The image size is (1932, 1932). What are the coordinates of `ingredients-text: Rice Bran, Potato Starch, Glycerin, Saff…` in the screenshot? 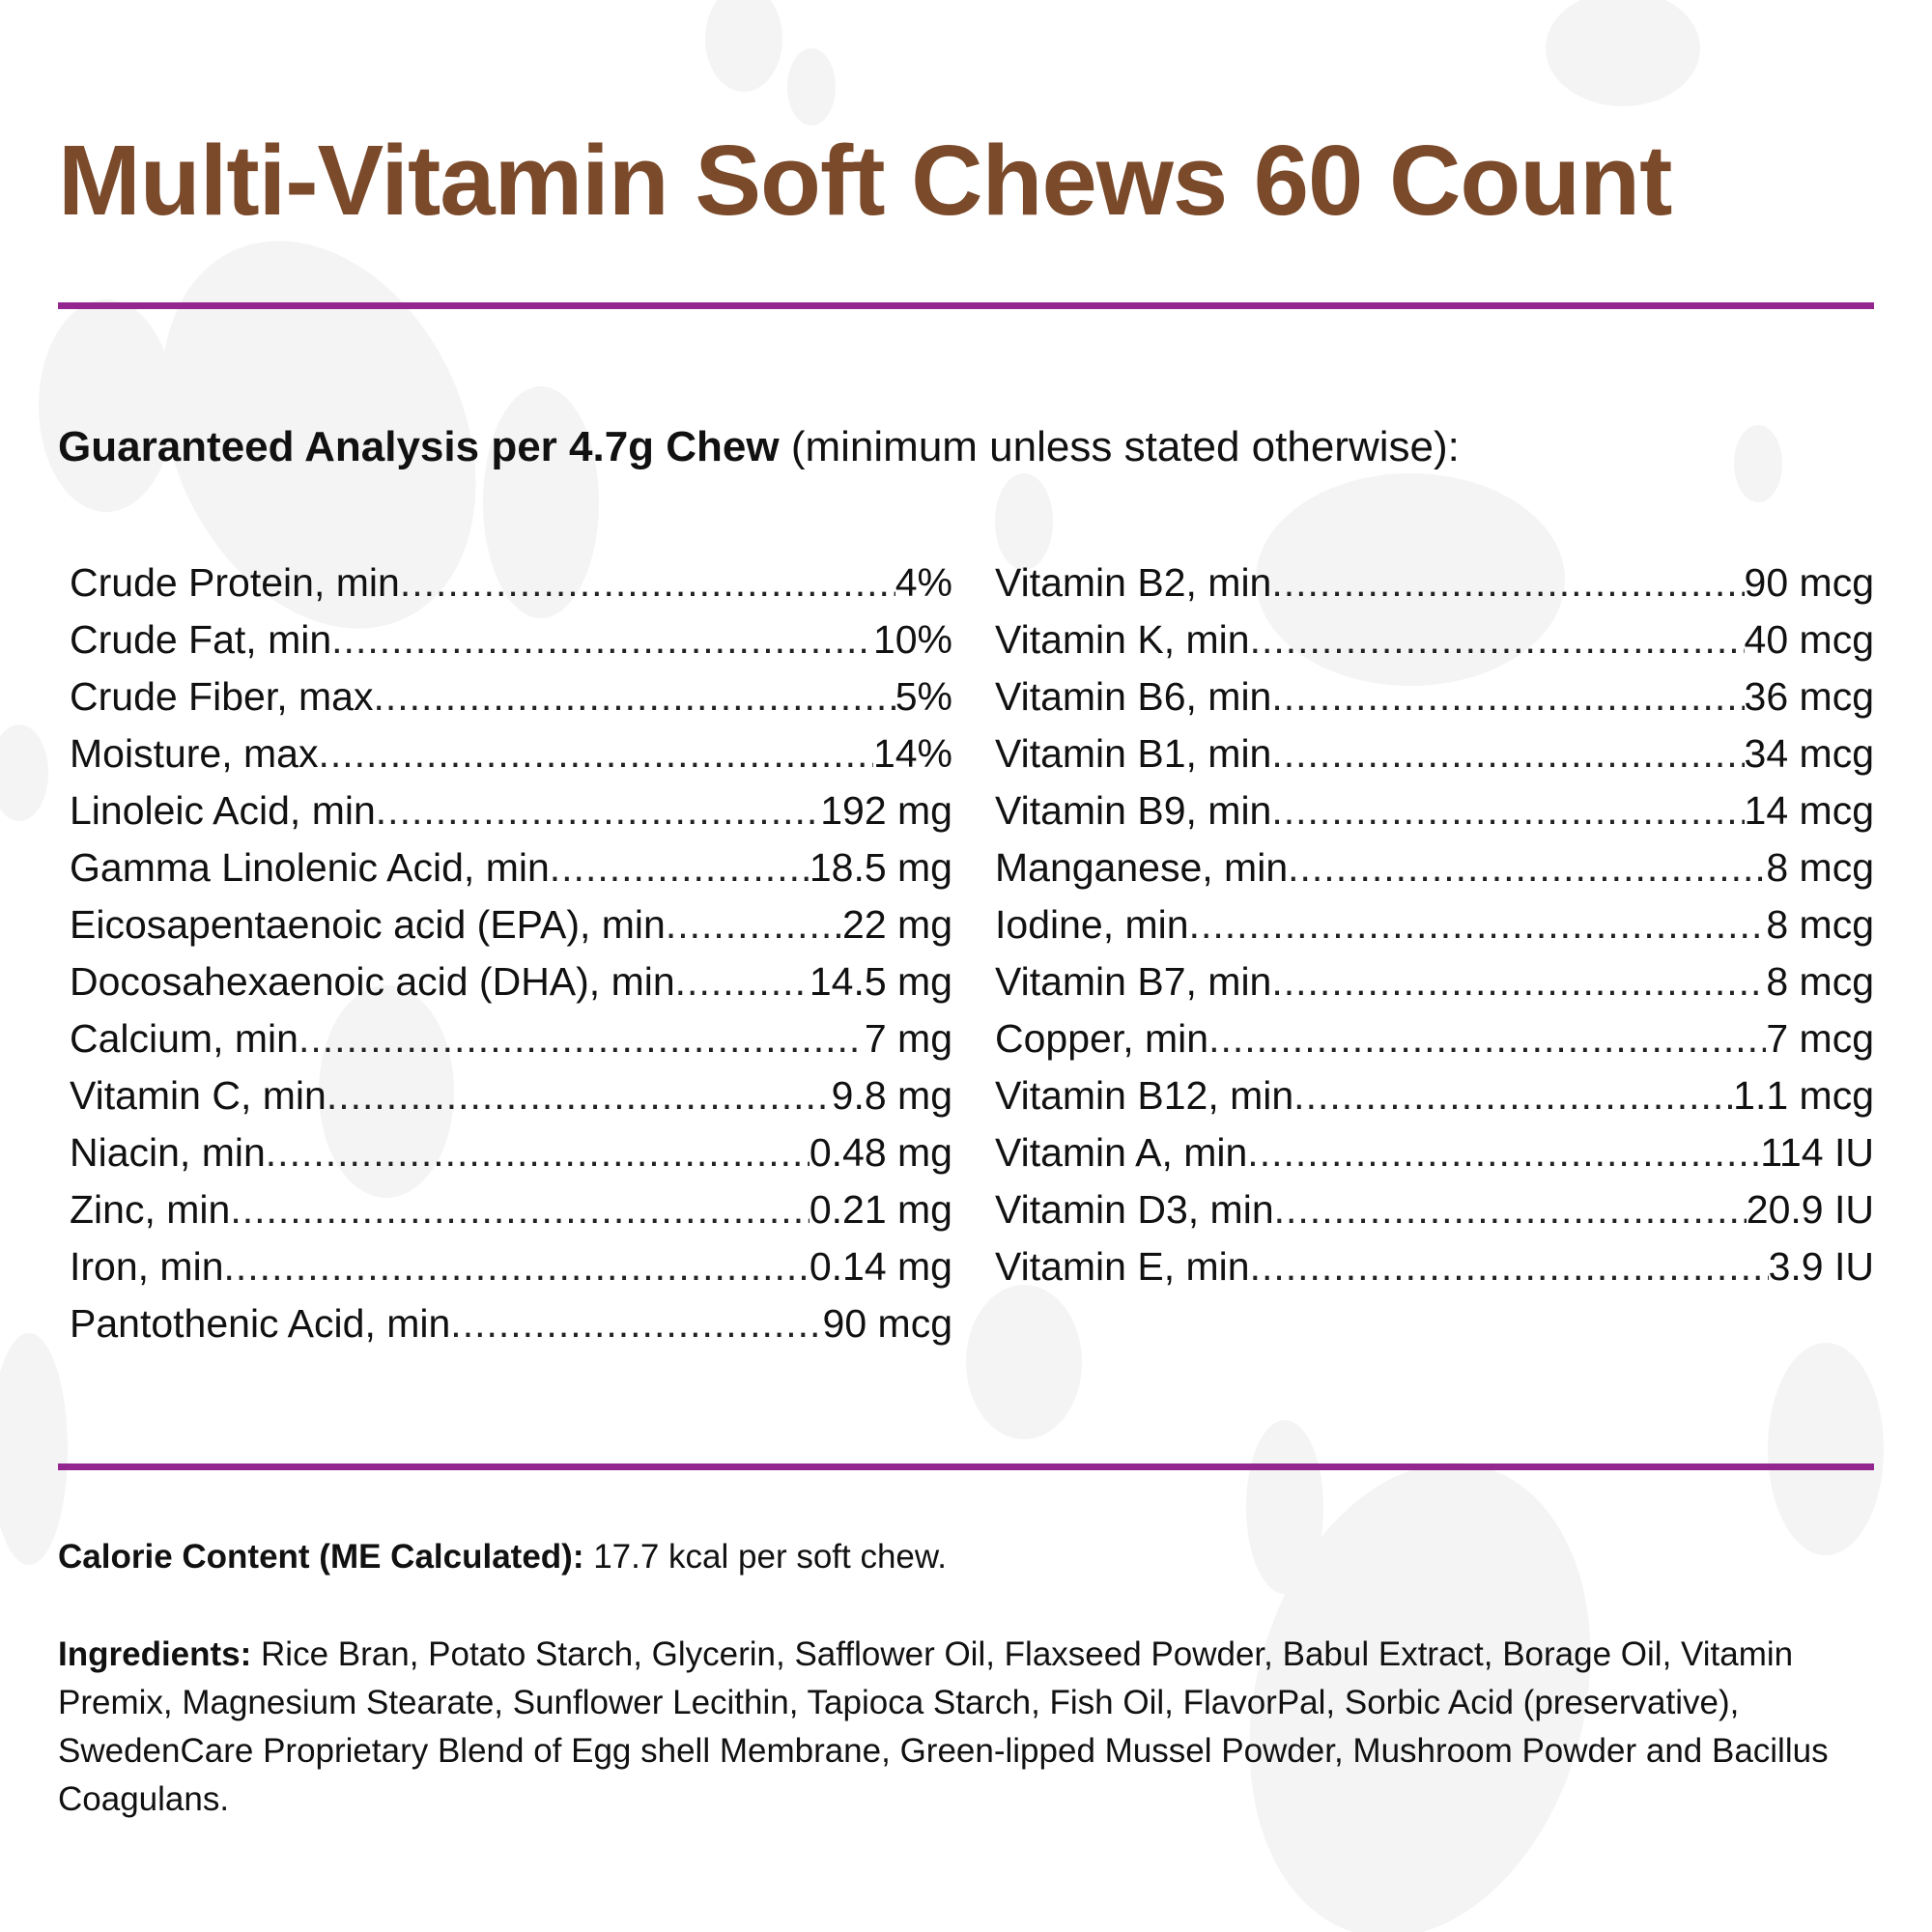 It's located at (943, 1726).